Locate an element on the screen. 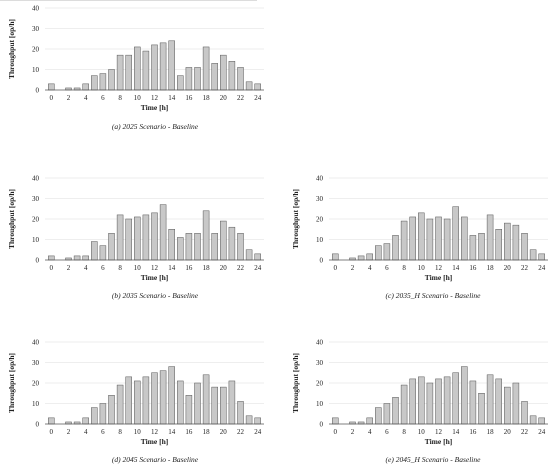 This screenshot has width=550, height=468. y-axis-label-c: Throughput [op/h] is located at coordinates (295, 219).